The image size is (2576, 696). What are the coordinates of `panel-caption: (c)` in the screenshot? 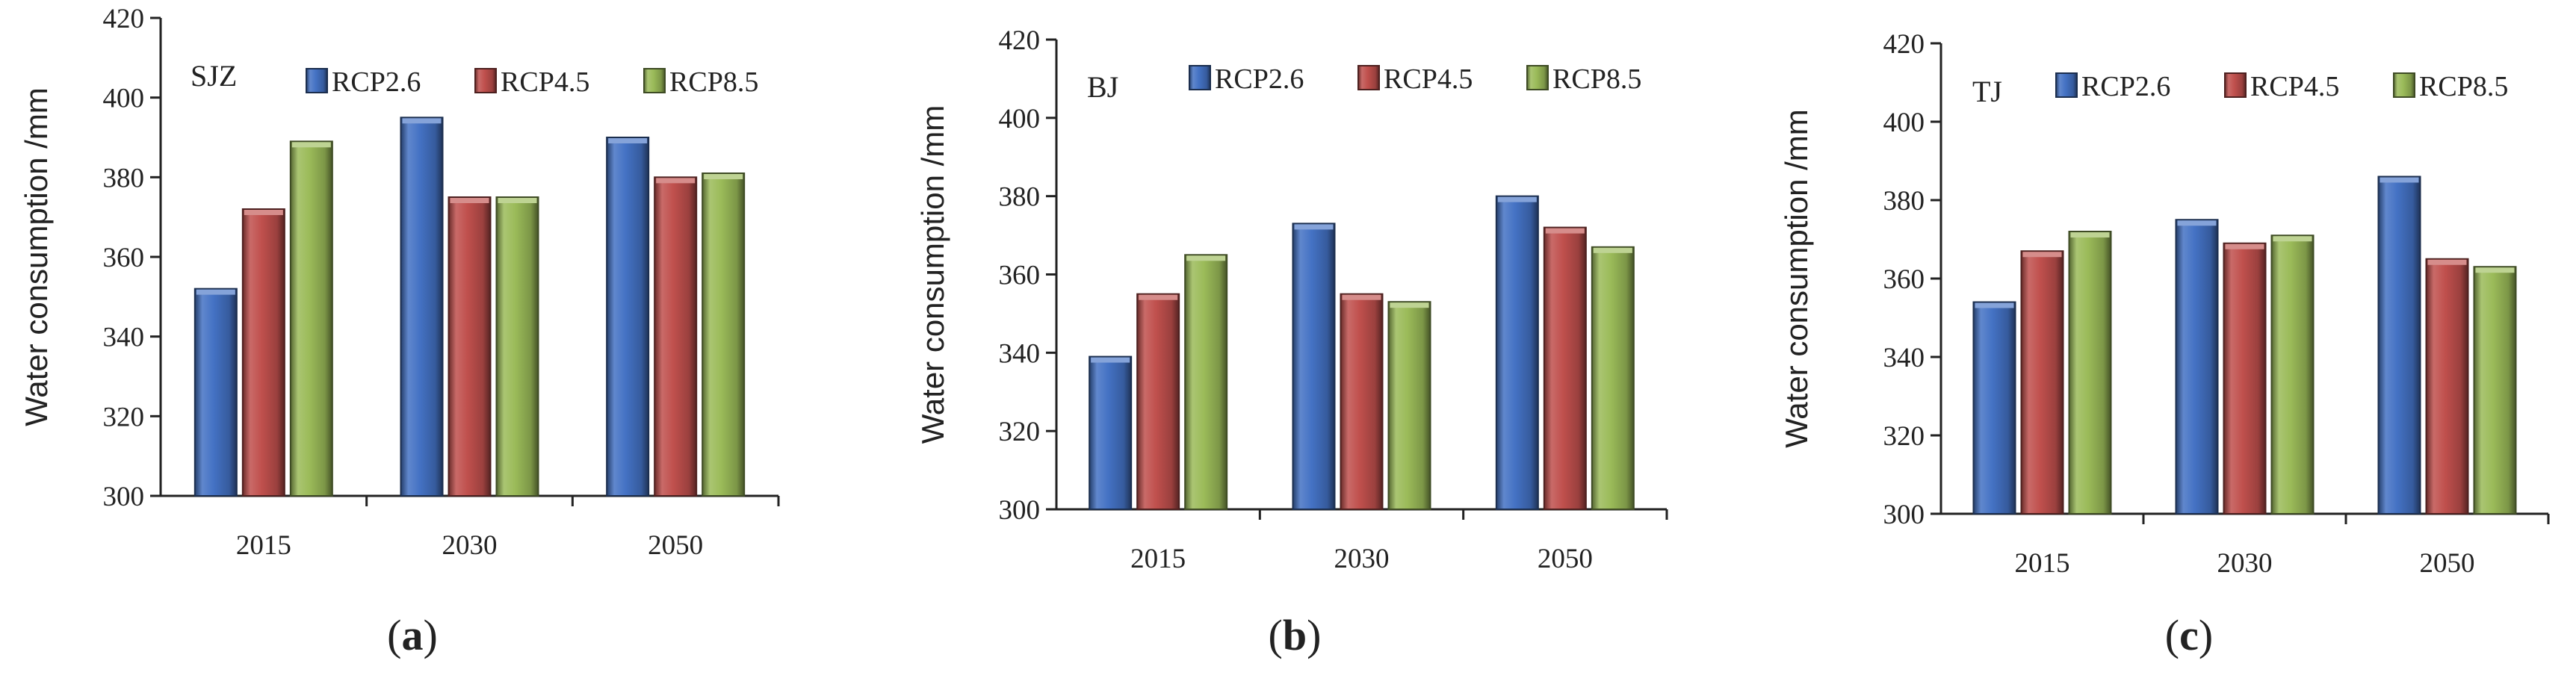 It's located at (2189, 635).